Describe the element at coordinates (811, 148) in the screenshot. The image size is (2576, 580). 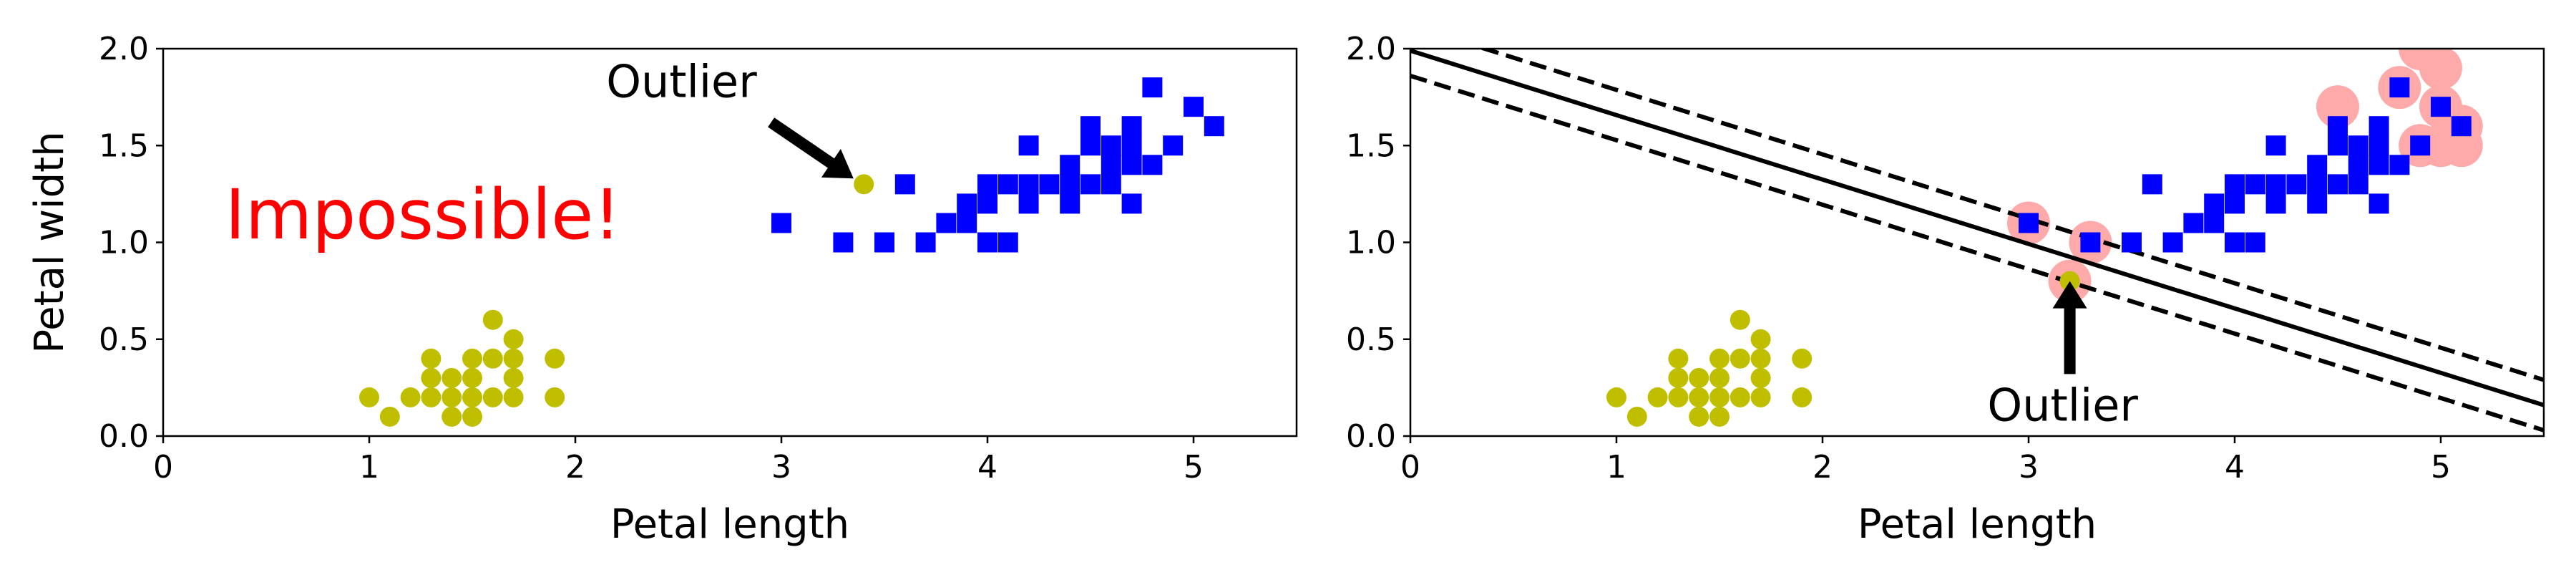
I see `chart0-annotation-outlier-arrow` at that location.